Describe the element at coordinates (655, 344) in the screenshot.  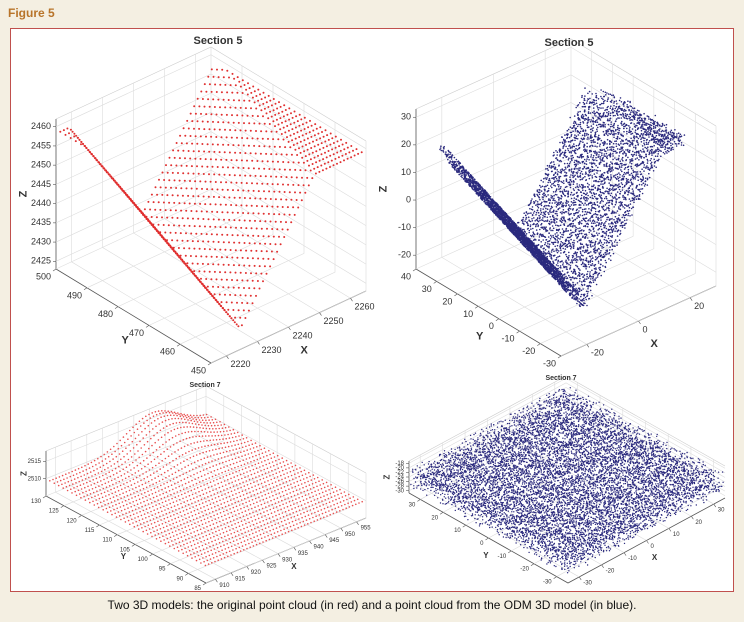
I see `x-axis-label: X` at that location.